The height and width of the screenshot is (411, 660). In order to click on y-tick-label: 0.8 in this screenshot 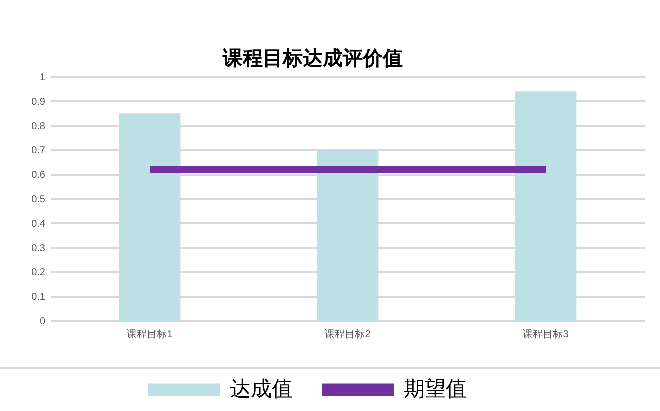, I will do `click(39, 126)`.